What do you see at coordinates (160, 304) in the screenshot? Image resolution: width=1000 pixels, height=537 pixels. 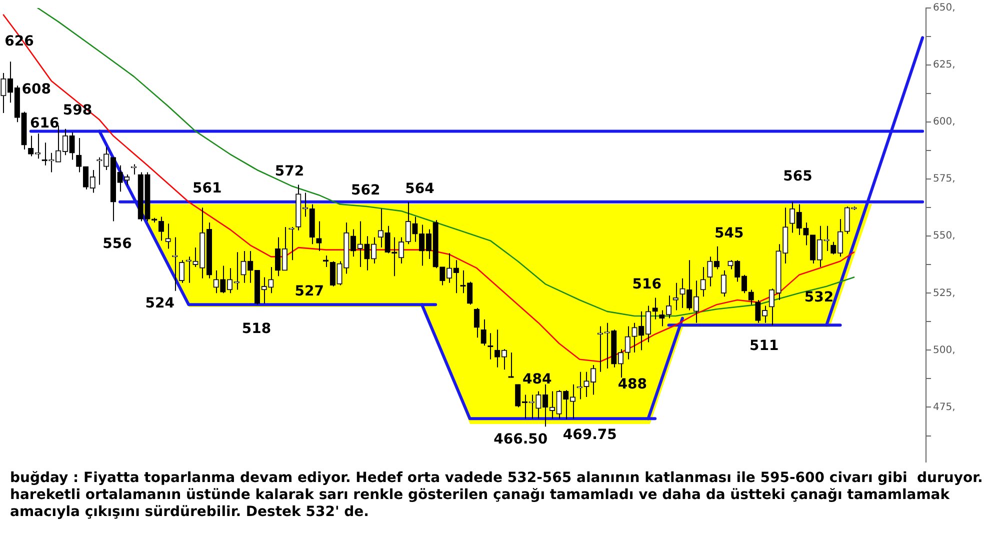 I see `annotation: 524` at bounding box center [160, 304].